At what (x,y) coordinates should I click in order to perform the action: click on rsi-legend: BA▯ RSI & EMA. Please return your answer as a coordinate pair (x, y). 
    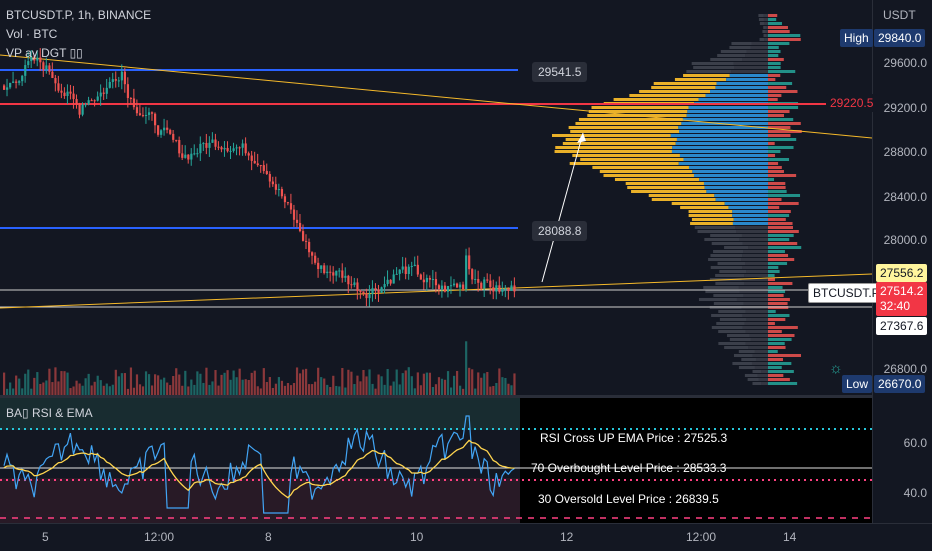
    Looking at the image, I should click on (49, 413).